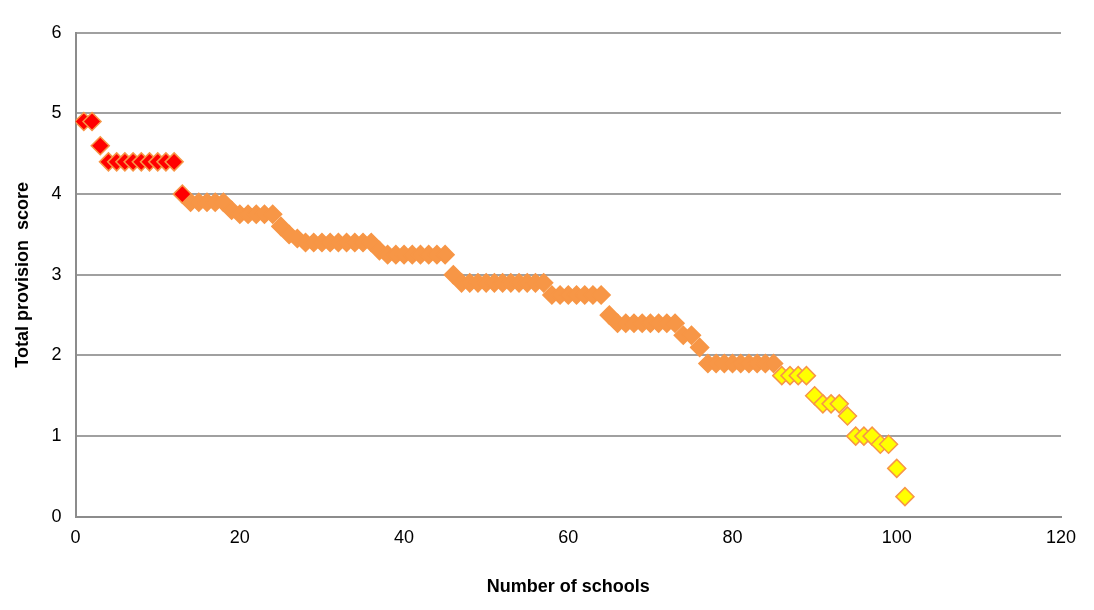 Image resolution: width=1094 pixels, height=610 pixels. Describe the element at coordinates (56, 354) in the screenshot. I see `y-tick-label: 2` at that location.